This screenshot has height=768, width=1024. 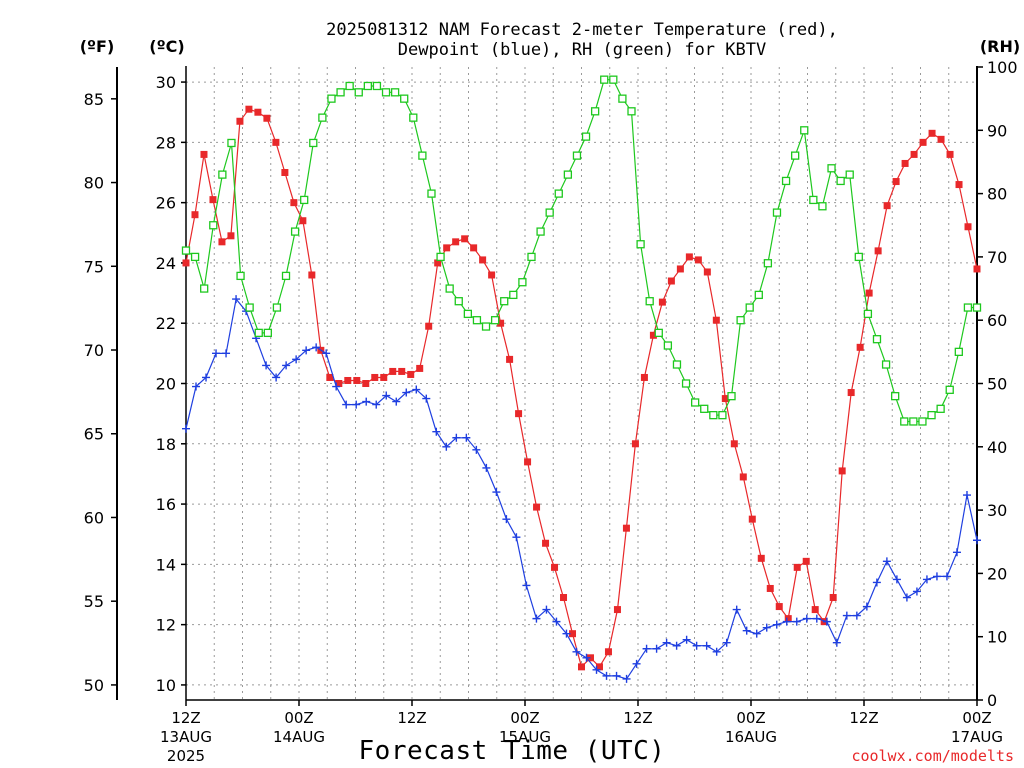 What do you see at coordinates (166, 564) in the screenshot?
I see `celsius-tick-label: 14` at bounding box center [166, 564].